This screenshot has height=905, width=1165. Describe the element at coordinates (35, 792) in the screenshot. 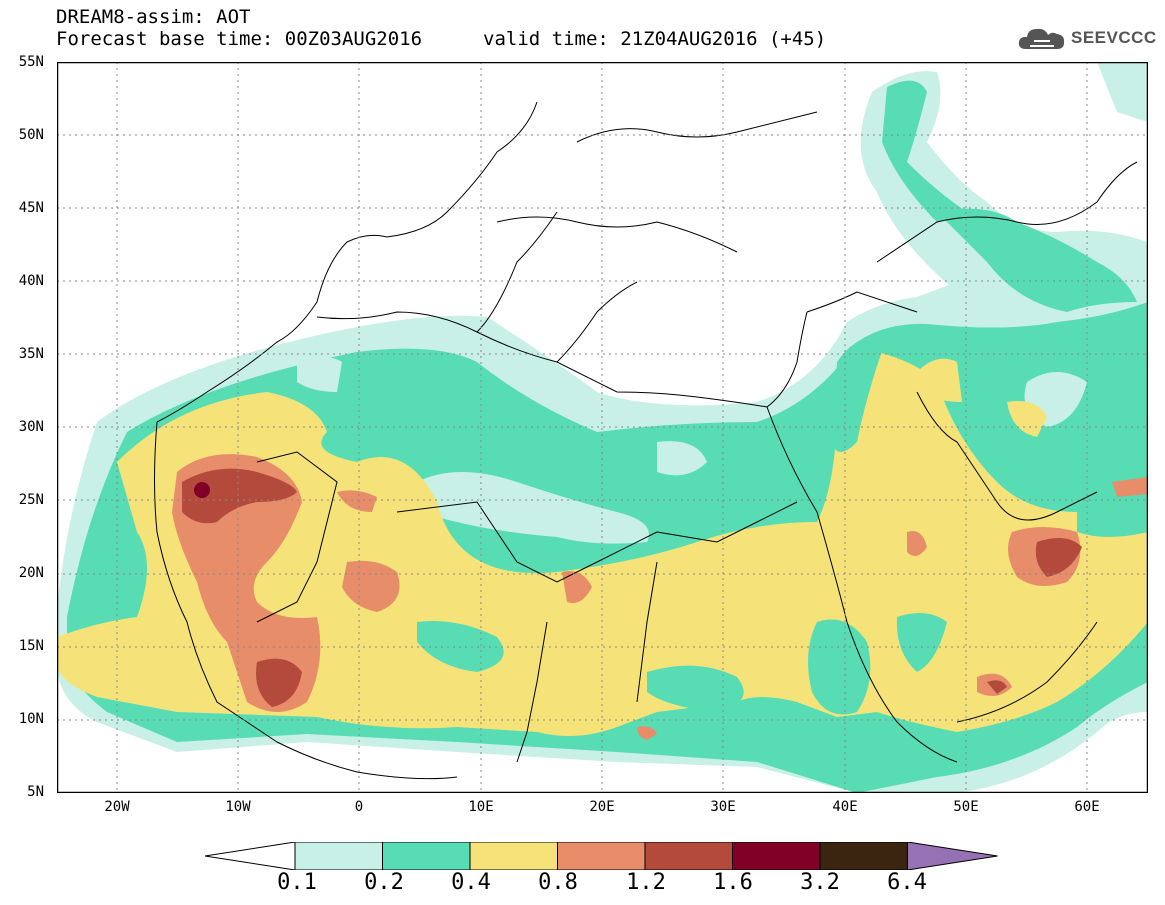

I see `lat-tick-label: 5N` at that location.